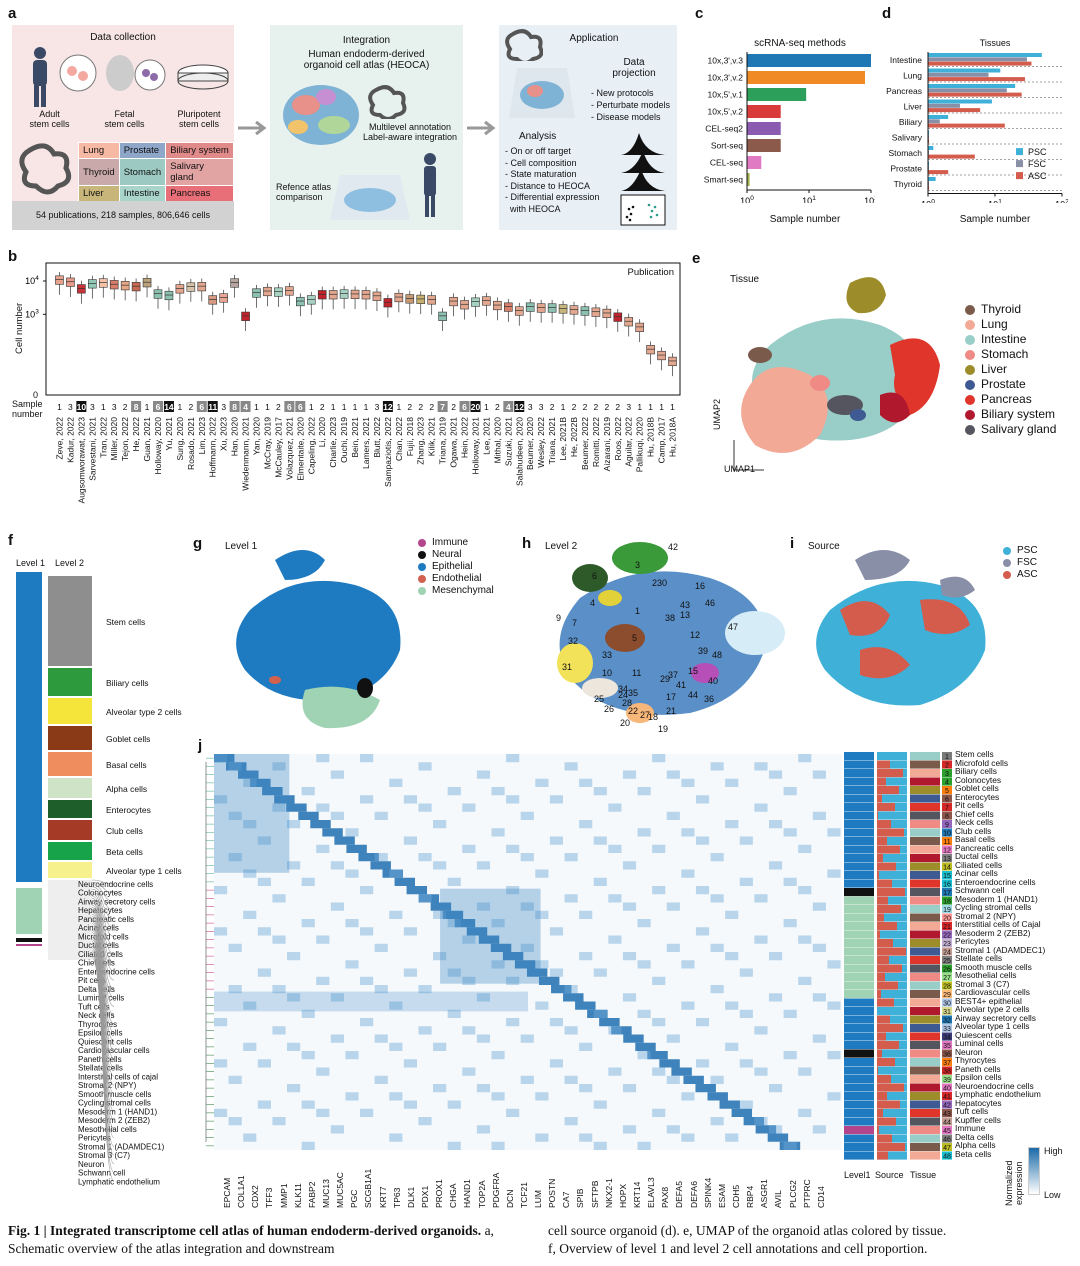  Describe the element at coordinates (199, 150) in the screenshot. I see `tissue-cell: Biliary system` at that location.